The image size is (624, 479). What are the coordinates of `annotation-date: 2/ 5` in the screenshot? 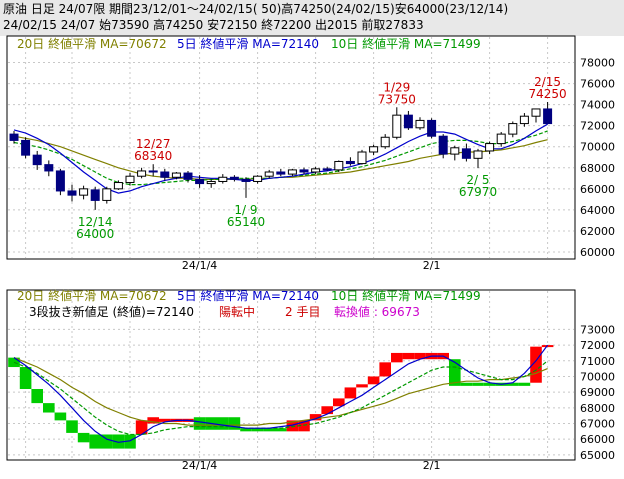 It's located at (477, 180).